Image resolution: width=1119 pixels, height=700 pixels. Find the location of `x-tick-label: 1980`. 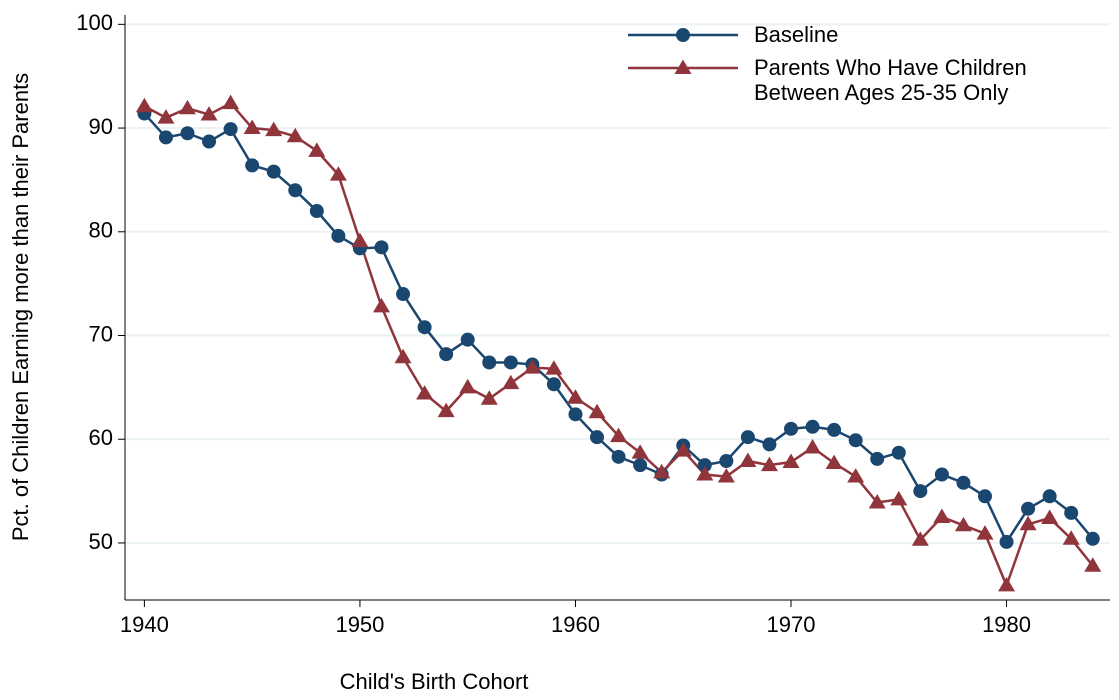

x-tick-label: 1980 is located at coordinates (1006, 624).